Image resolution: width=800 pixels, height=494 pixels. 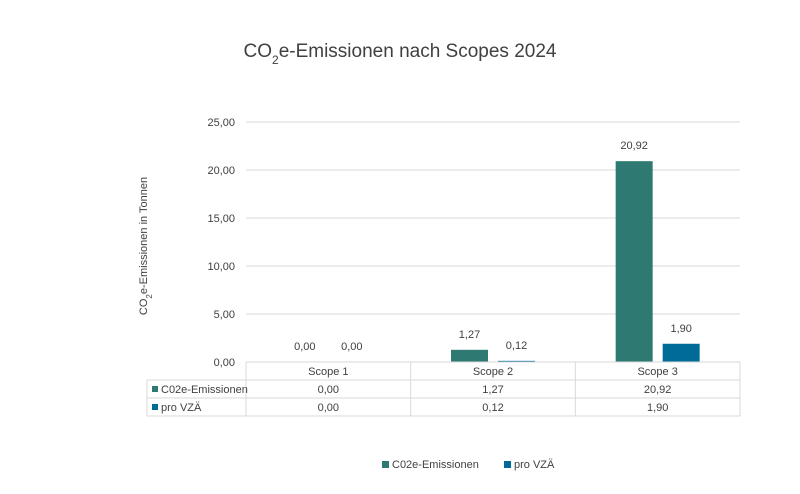 What do you see at coordinates (435, 465) in the screenshot?
I see `legend-label: C02e-Emissionen` at bounding box center [435, 465].